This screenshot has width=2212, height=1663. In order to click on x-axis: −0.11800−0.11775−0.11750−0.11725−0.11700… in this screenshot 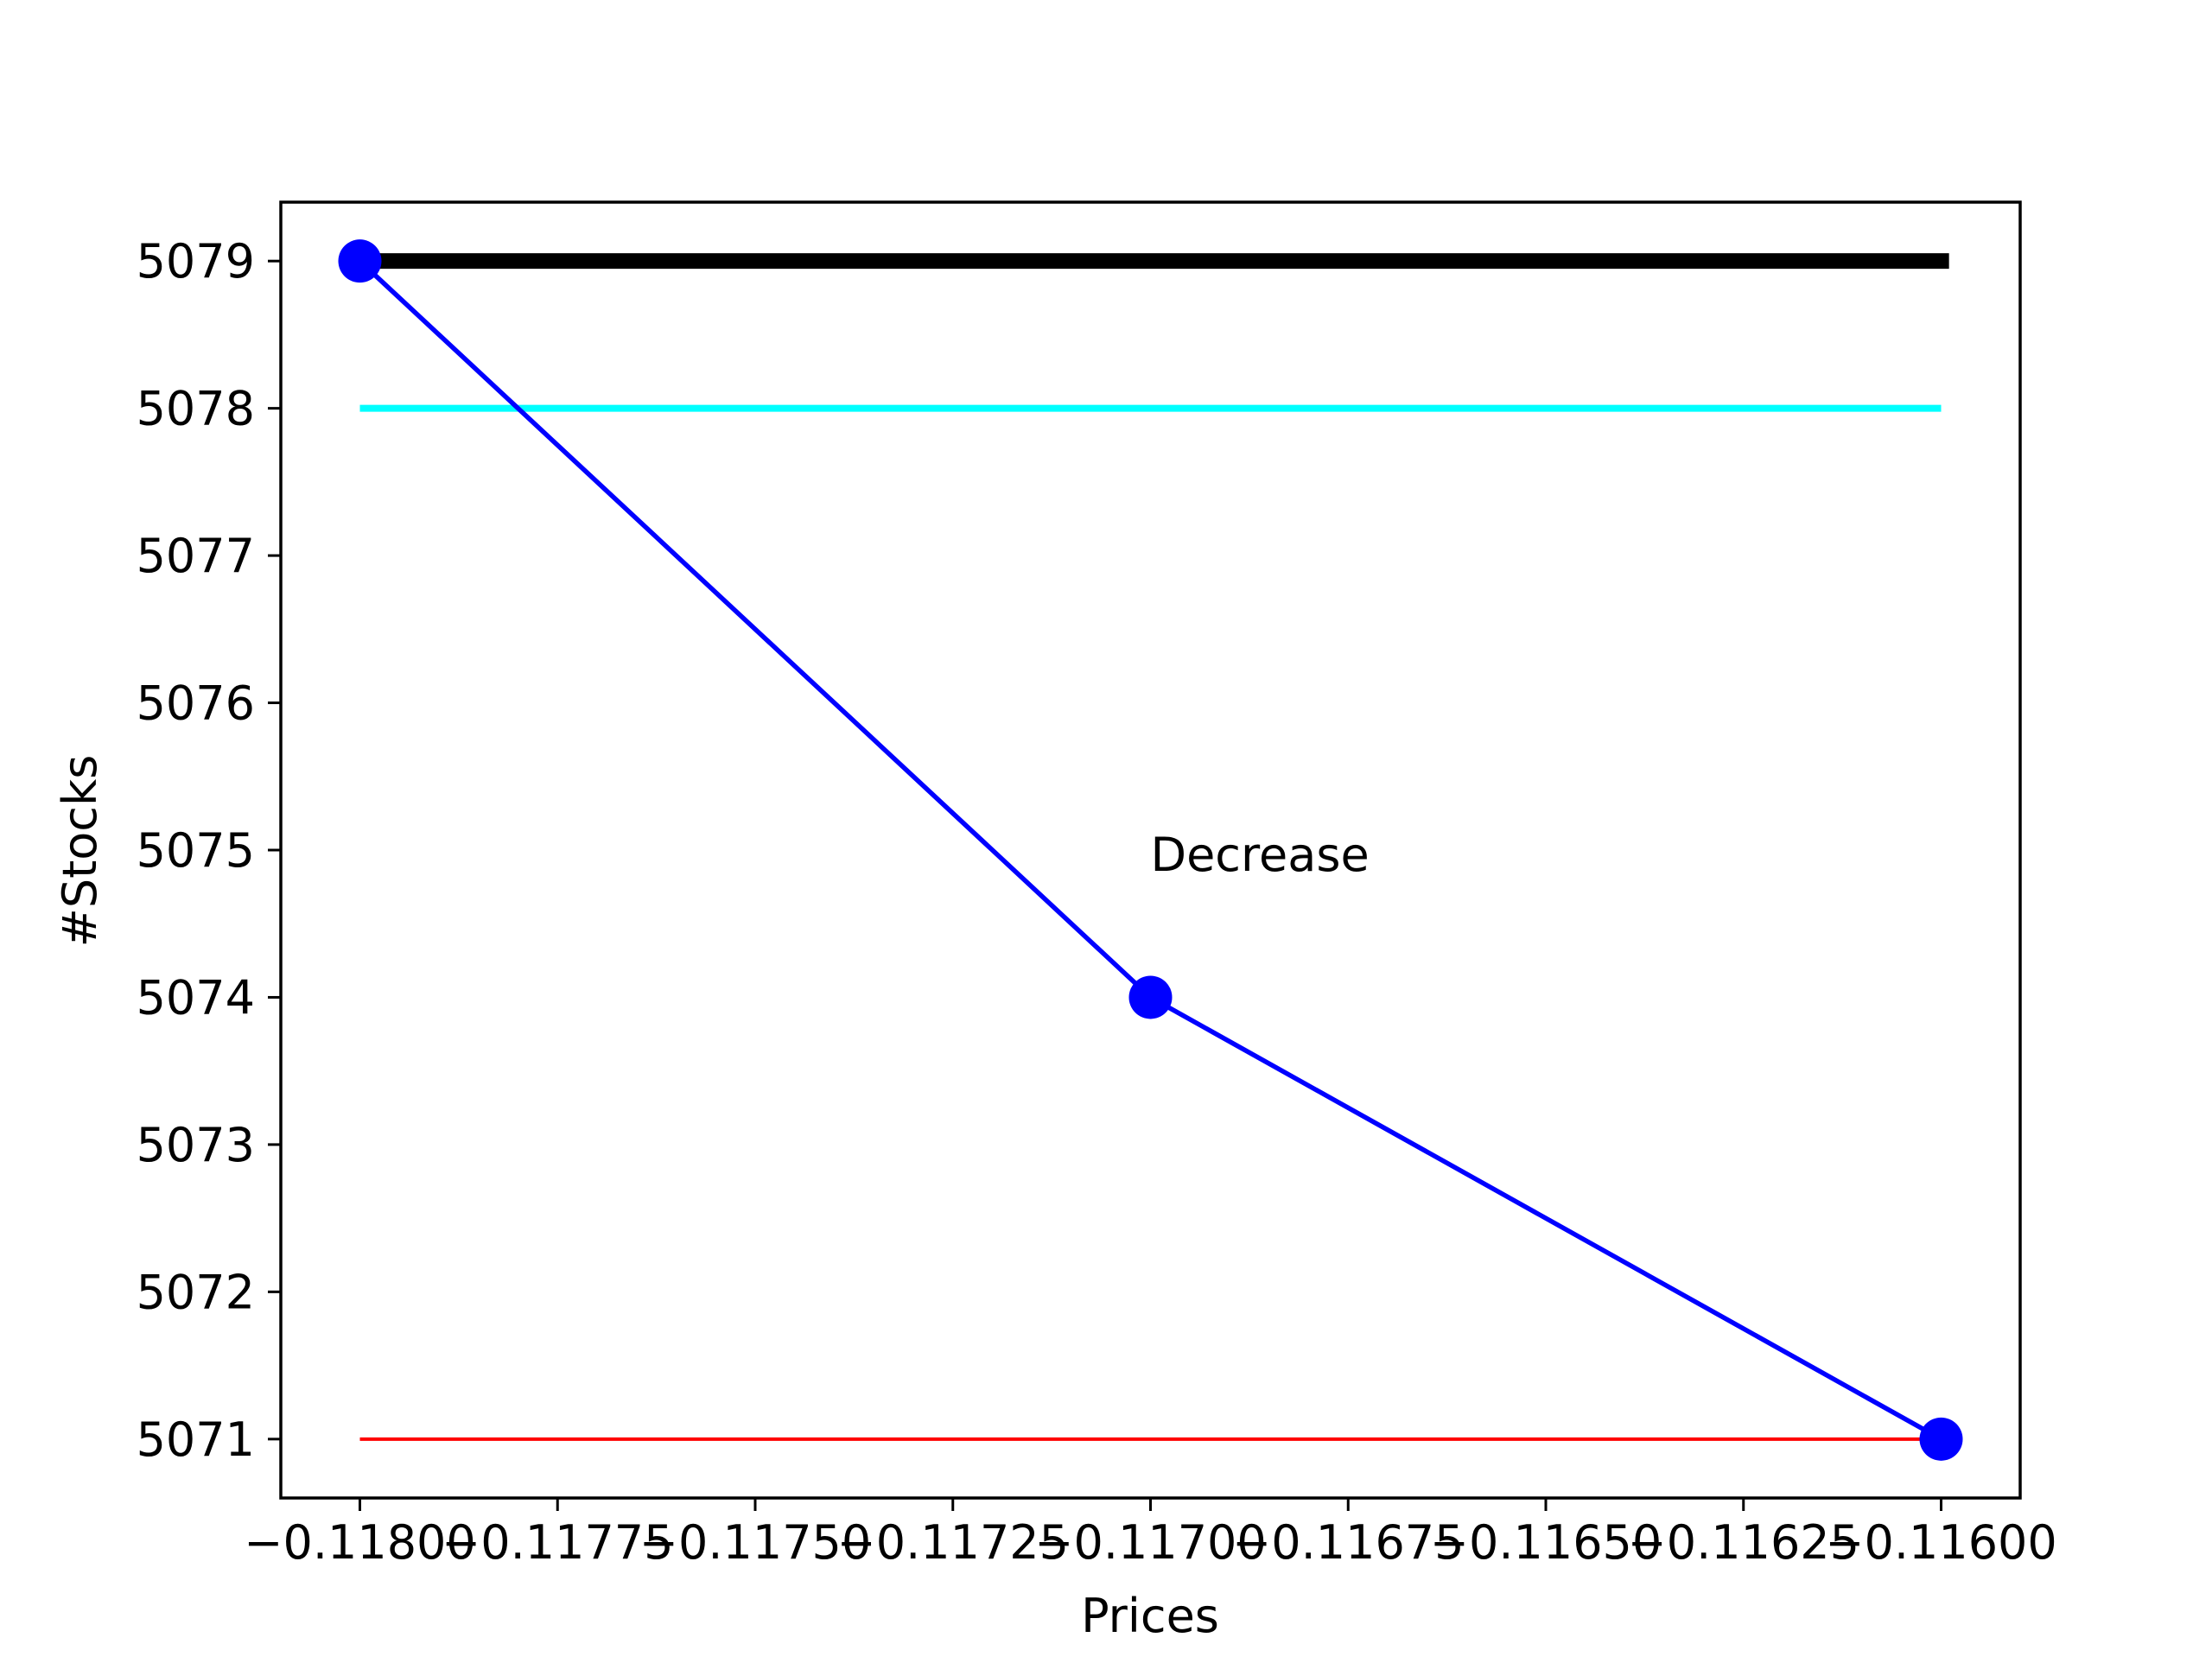, I will do `click(1150, 1534)`.